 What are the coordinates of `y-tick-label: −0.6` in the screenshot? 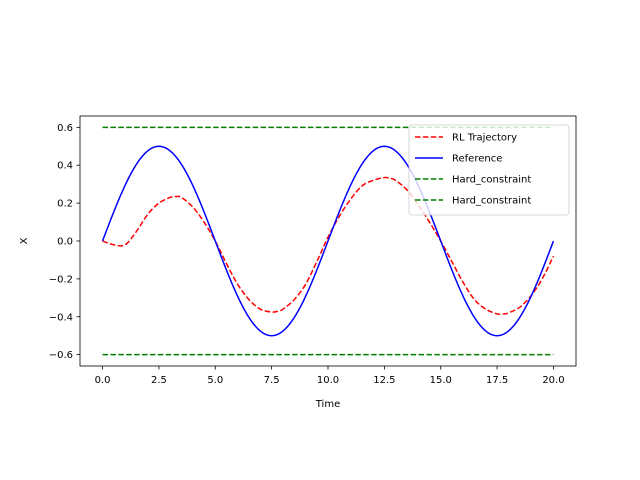 It's located at (61, 355).